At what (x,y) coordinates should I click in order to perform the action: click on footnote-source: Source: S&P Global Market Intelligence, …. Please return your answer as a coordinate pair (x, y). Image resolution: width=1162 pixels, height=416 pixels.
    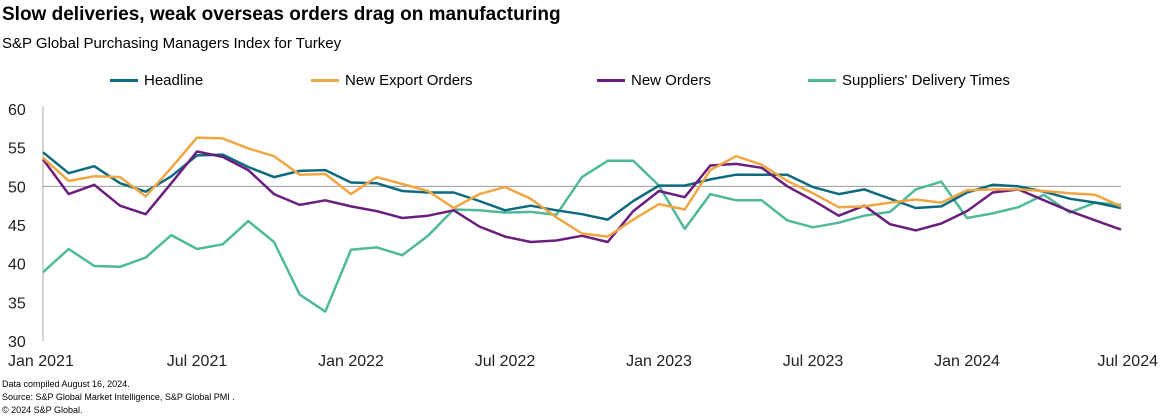
    Looking at the image, I should click on (118, 397).